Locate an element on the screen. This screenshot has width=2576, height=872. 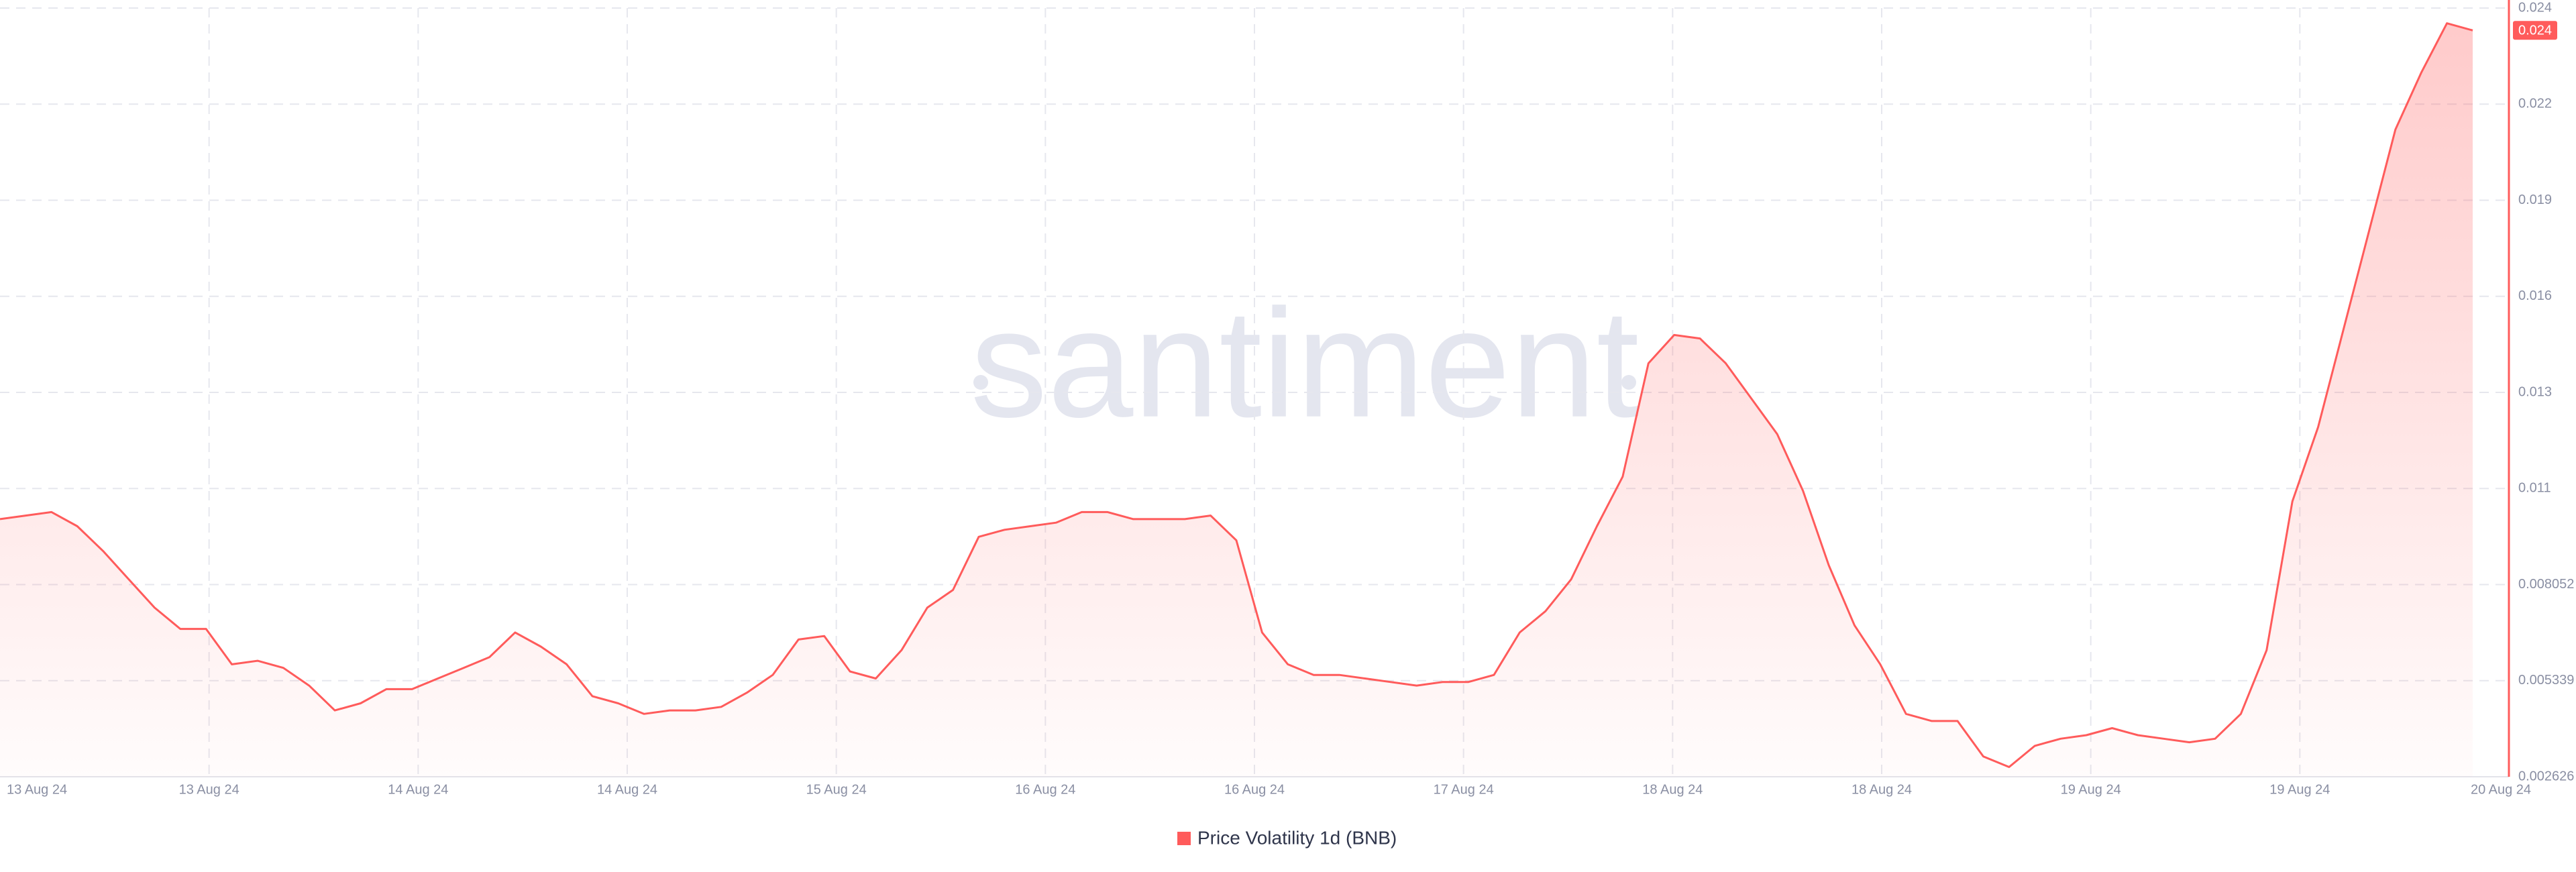
x-tick-label: 15 Aug 24 is located at coordinates (836, 790).